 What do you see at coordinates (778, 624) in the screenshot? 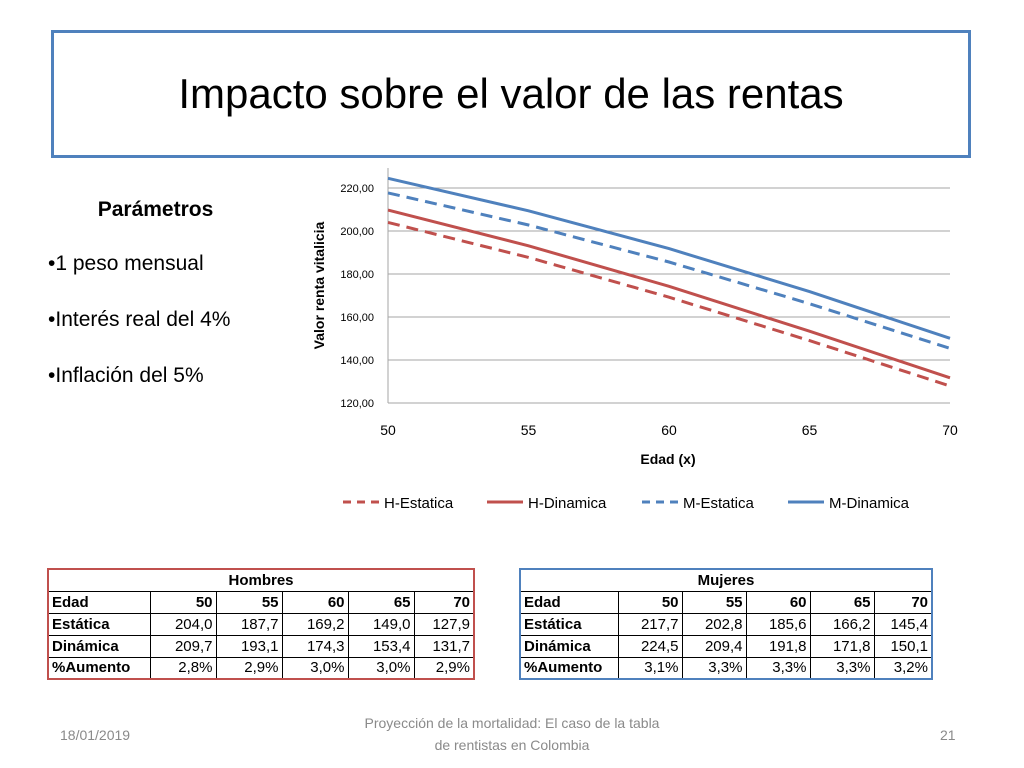
I see `table-cell: 185,6` at bounding box center [778, 624].